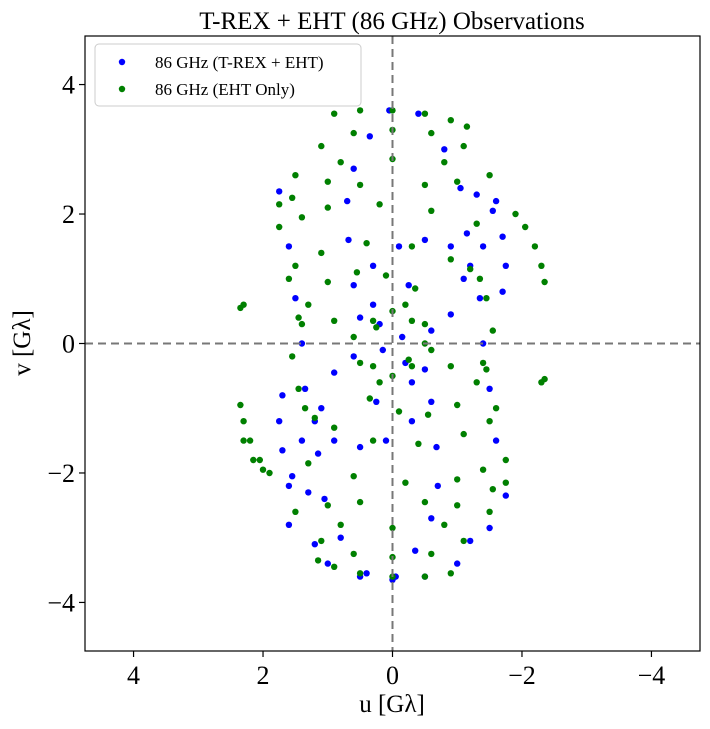 Image resolution: width=710 pixels, height=729 pixels. I want to click on y-axis-ticks: 4 2 0 −2 −4, so click(66, 344).